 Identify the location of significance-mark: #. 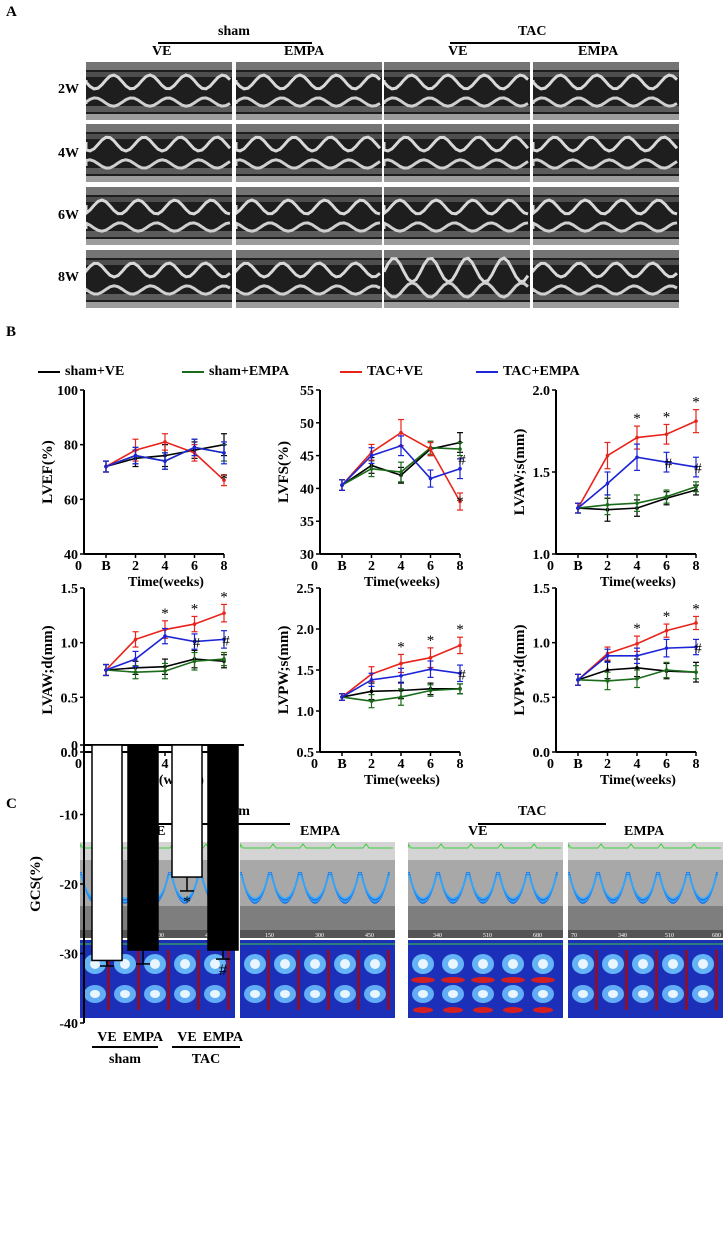
(698, 649).